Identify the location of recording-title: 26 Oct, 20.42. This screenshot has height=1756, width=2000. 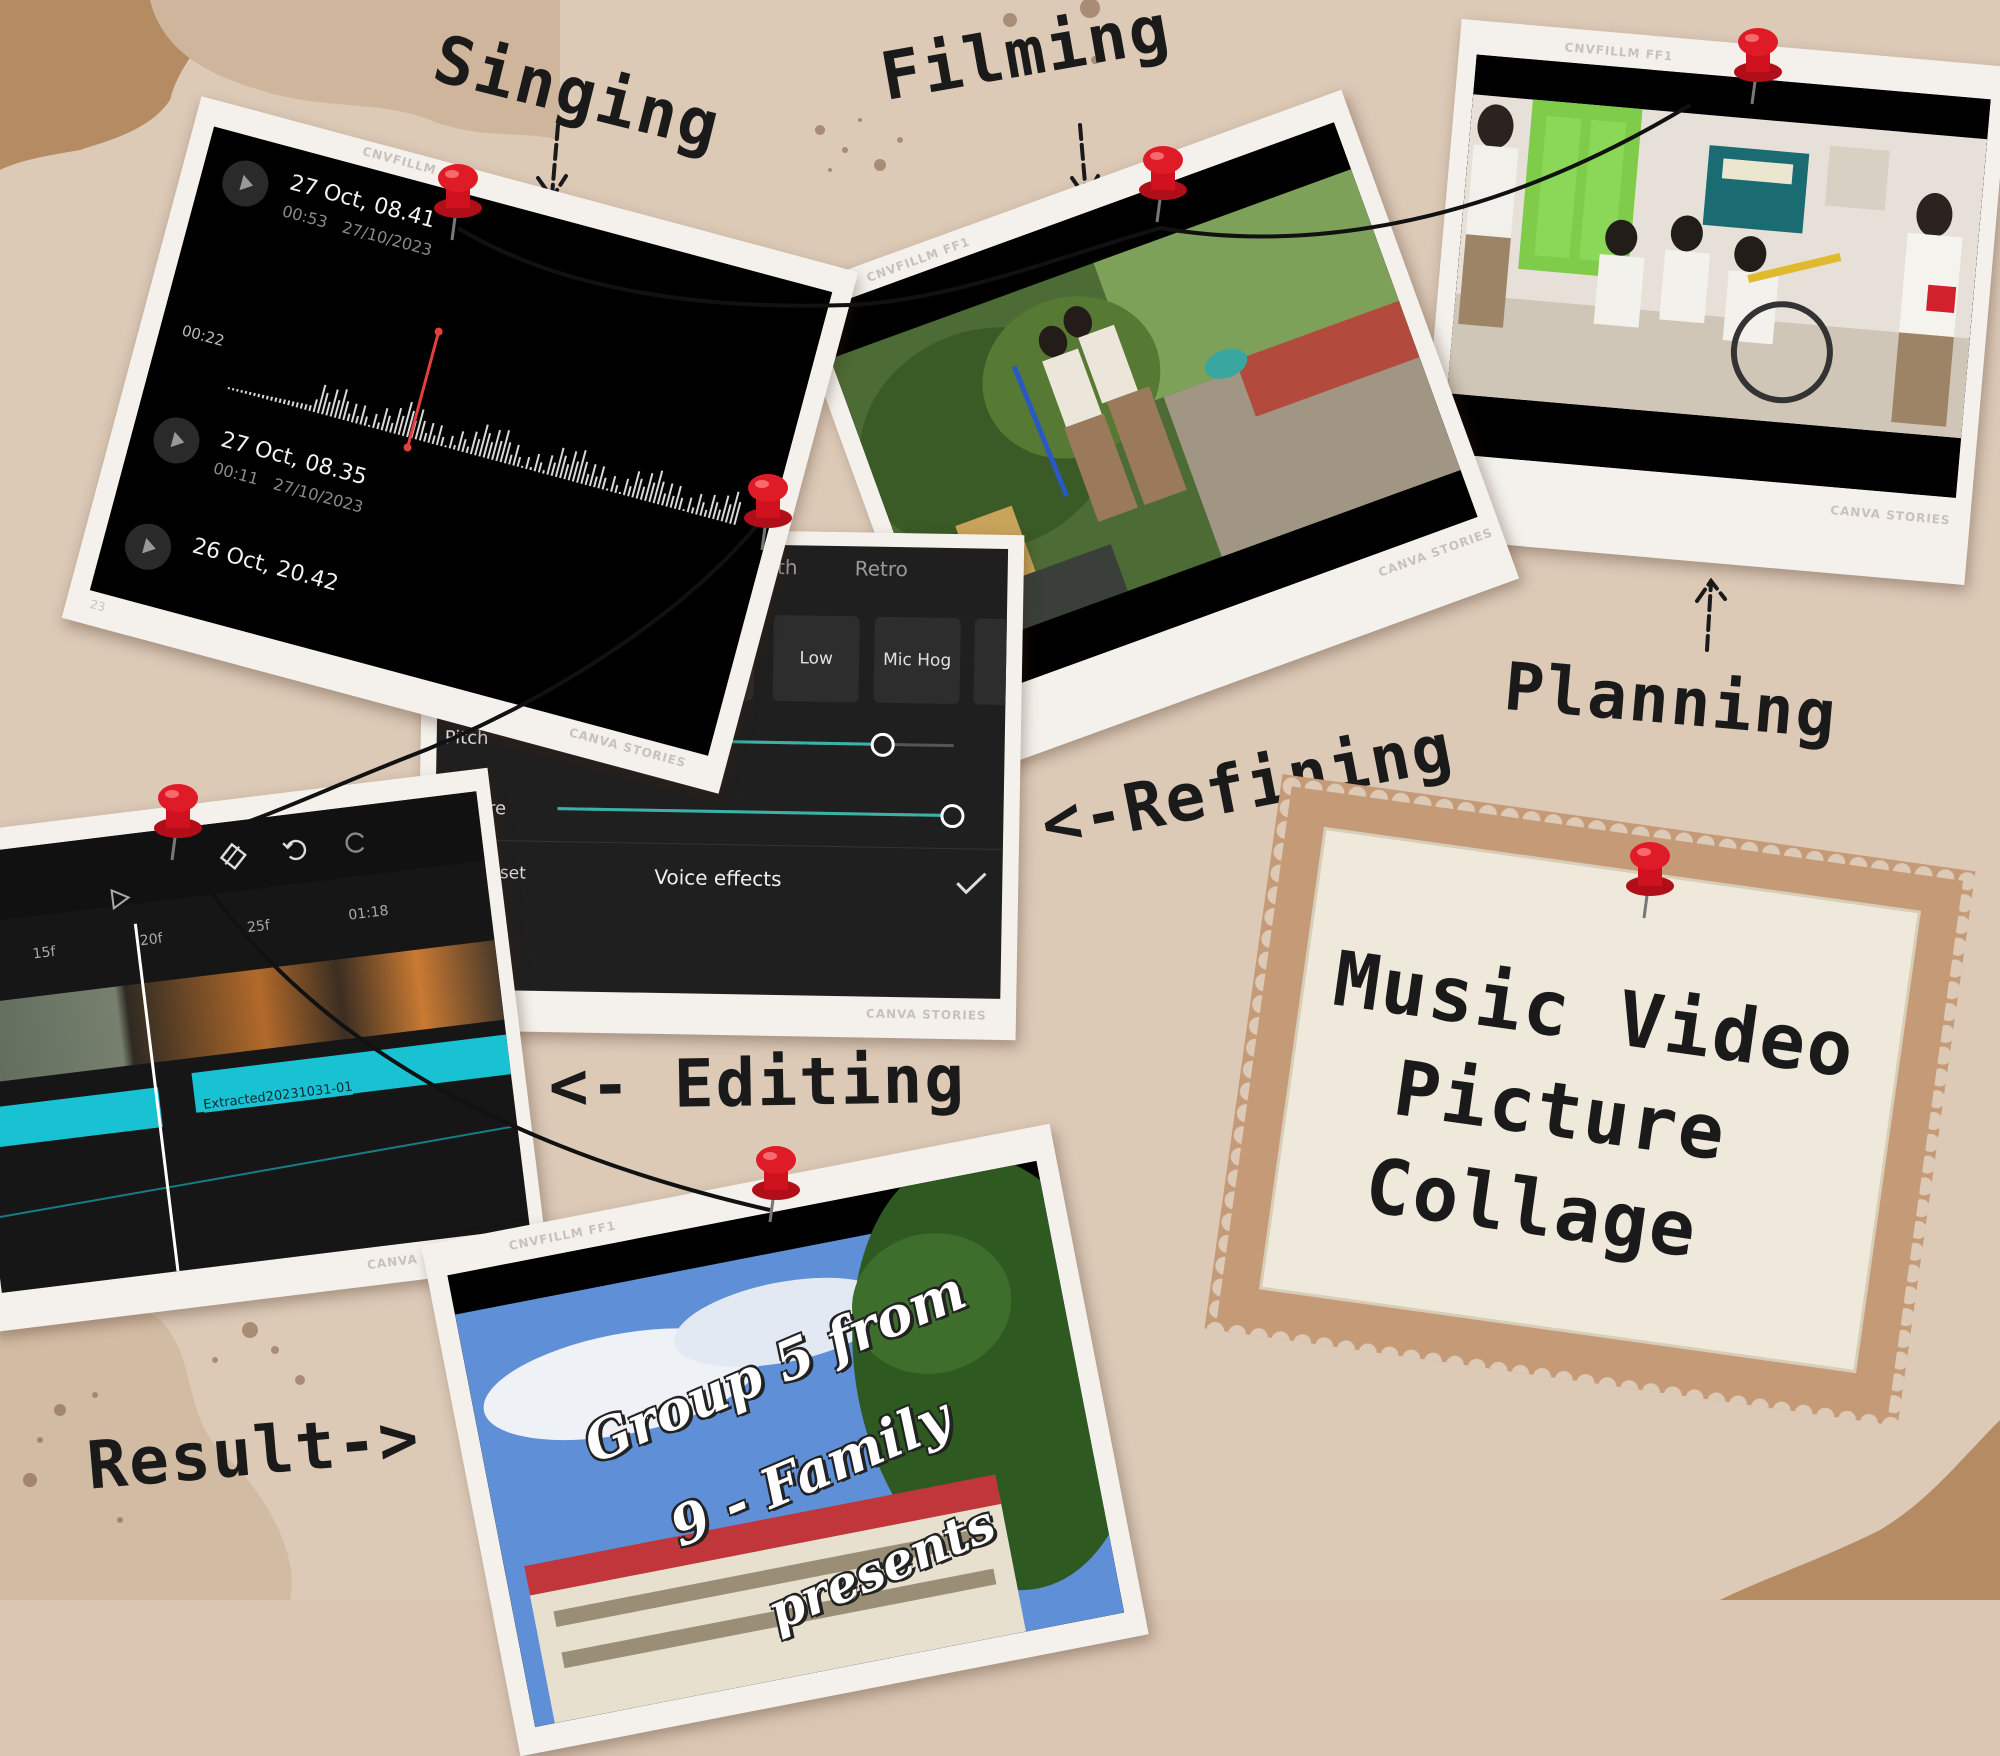
(265, 565).